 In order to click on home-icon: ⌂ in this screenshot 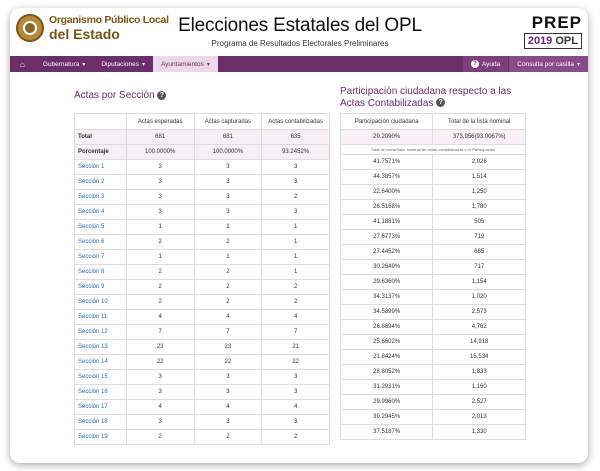, I will do `click(22, 64)`.